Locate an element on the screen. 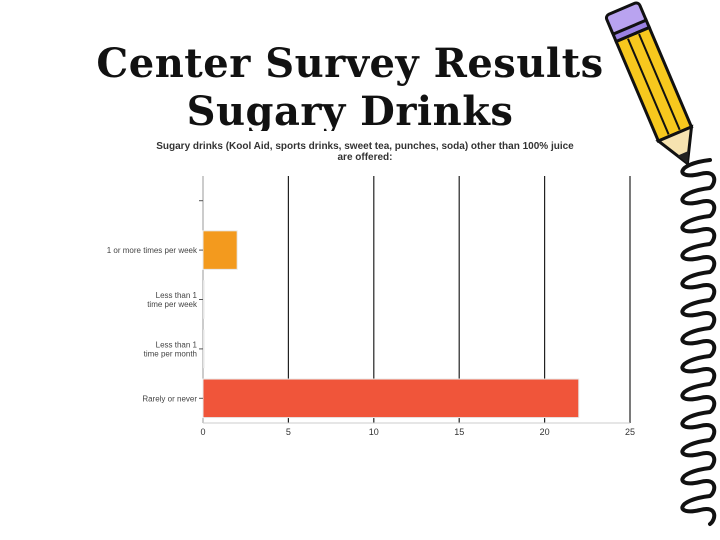 The height and width of the screenshot is (540, 720). slide-title: Center Survey Results Sugary Drinks is located at coordinates (350, 85).